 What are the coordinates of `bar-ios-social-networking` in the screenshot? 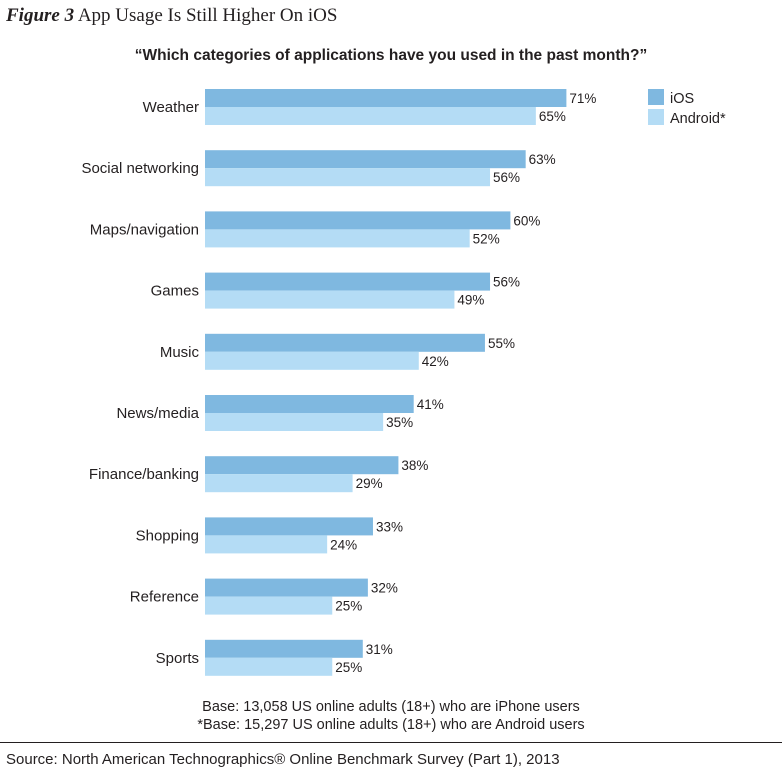 It's located at (365, 159).